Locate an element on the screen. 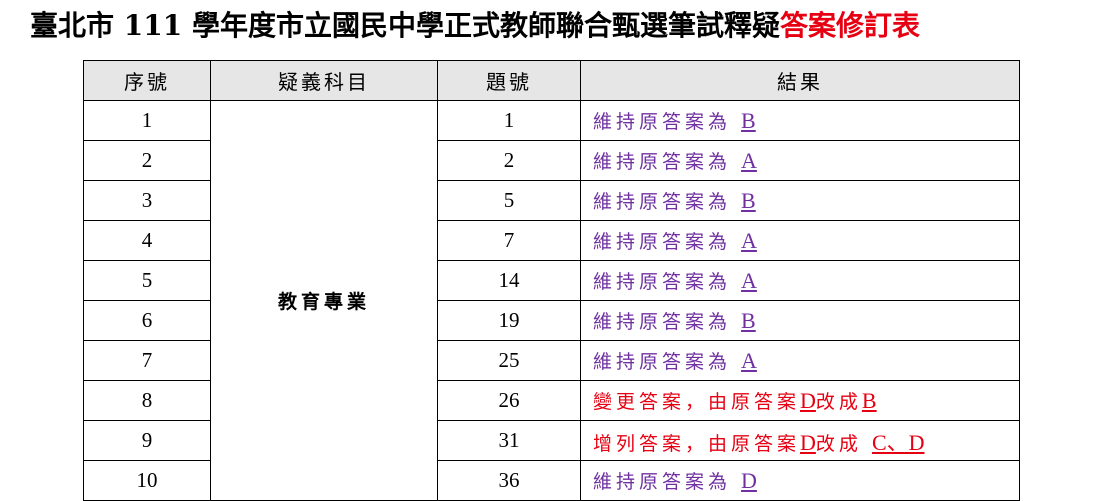 The image size is (1094, 501). question-cell: 7 is located at coordinates (509, 240).